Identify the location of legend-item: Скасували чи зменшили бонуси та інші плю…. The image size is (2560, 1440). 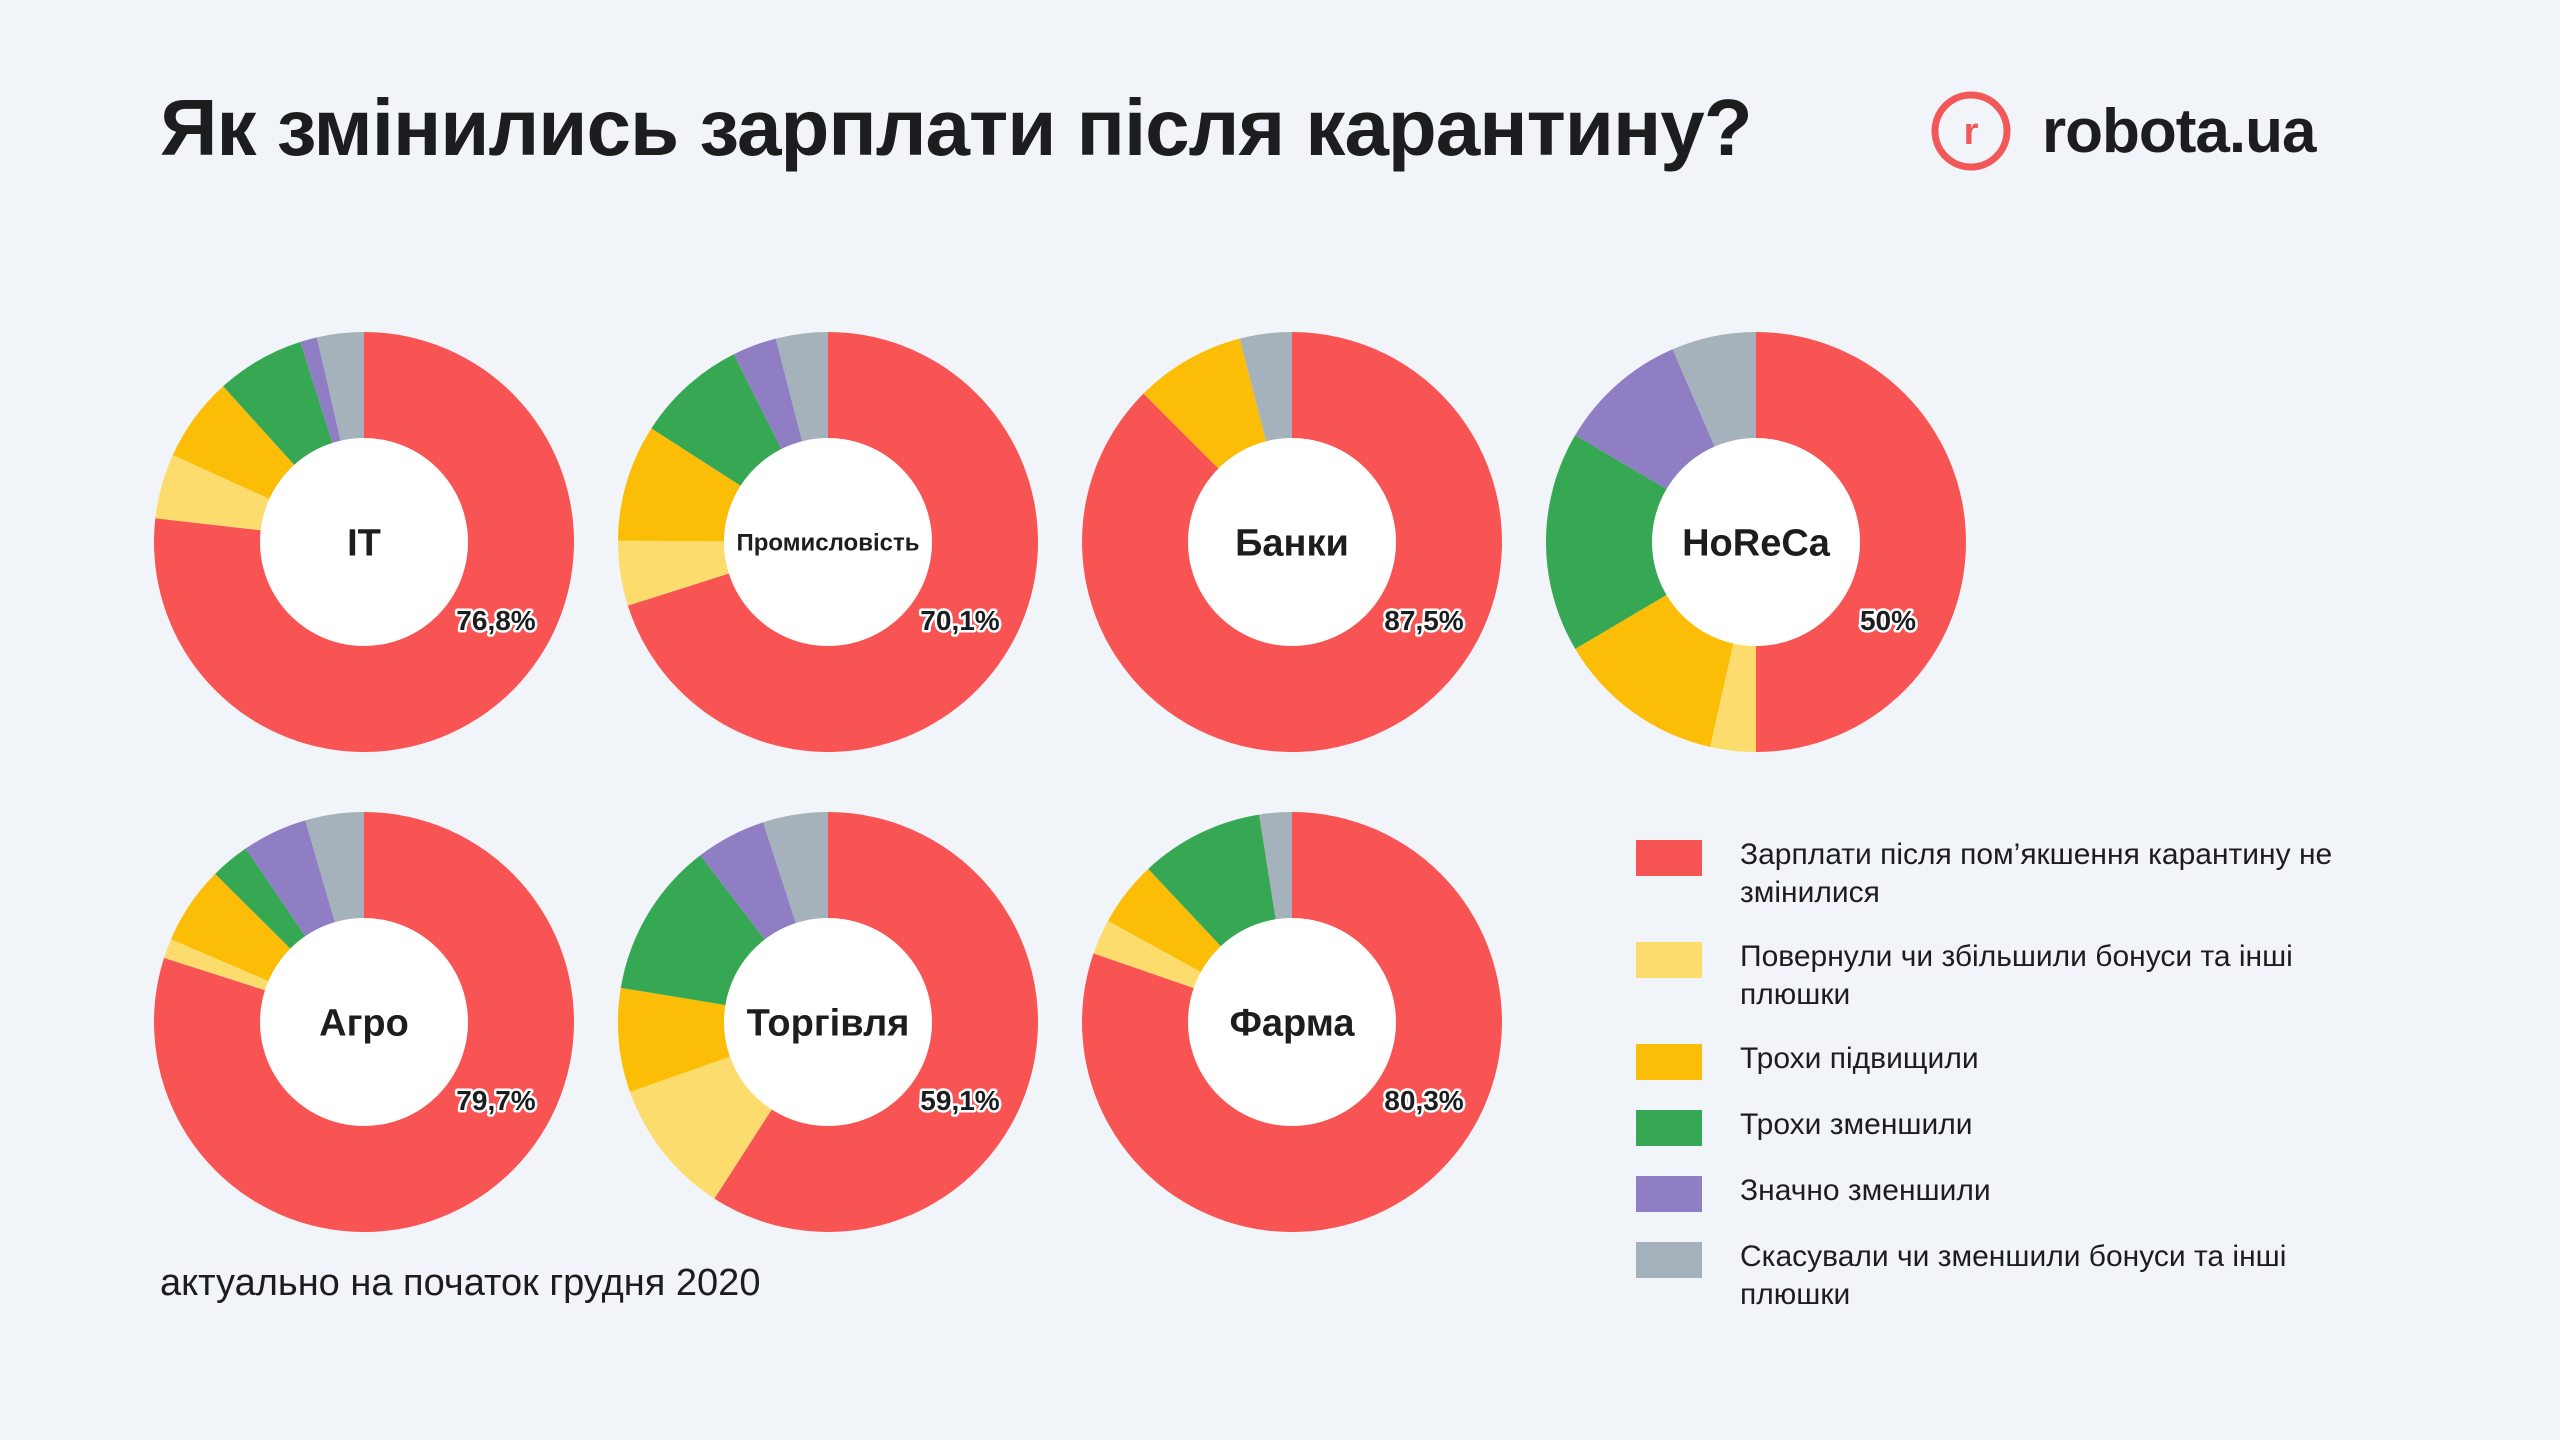
(2016, 1276).